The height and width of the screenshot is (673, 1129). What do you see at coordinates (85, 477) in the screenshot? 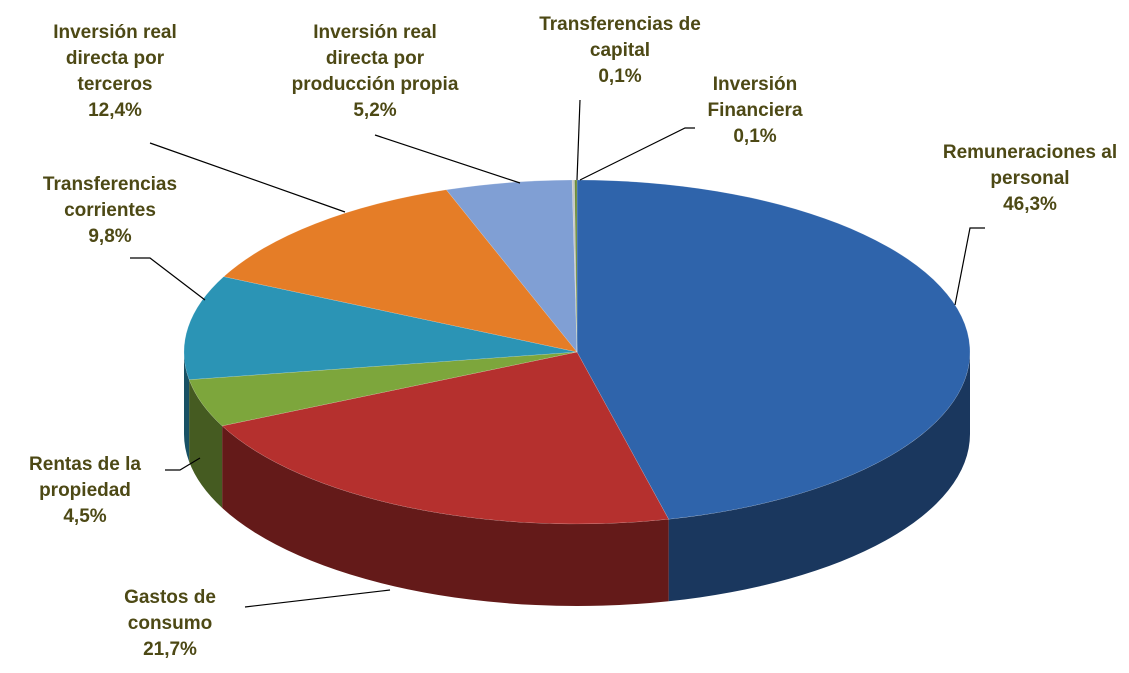
I see `category-name: Rentas de la propiedad` at bounding box center [85, 477].